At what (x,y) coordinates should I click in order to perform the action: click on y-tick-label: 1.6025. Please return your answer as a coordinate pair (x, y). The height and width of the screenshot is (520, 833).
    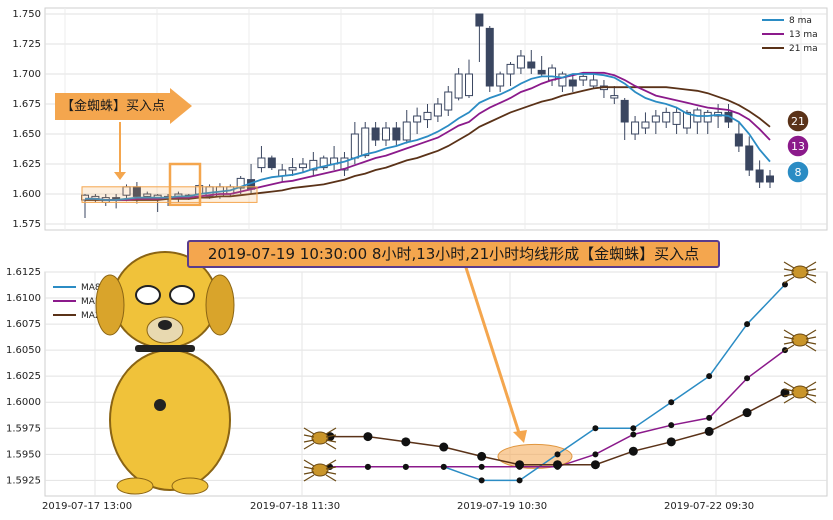
    Looking at the image, I should click on (23, 376).